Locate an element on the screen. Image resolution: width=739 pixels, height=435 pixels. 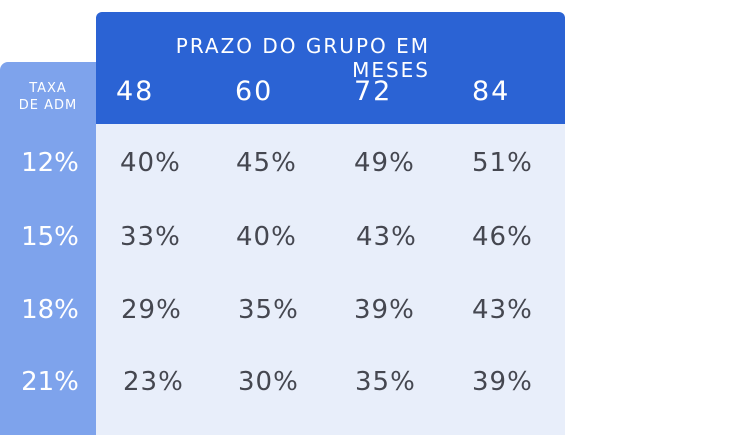
row-label-12: 12% is located at coordinates (50, 163).